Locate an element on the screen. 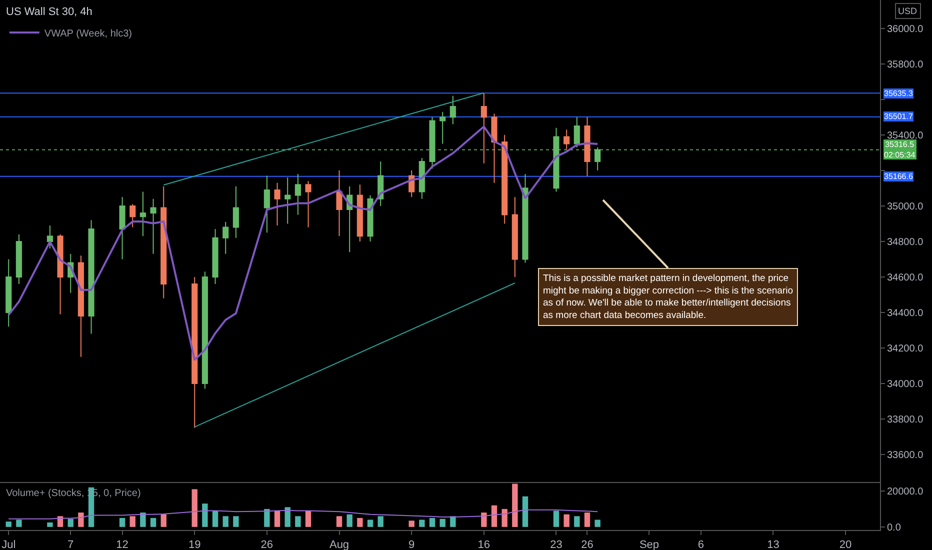  y-tick-label: 36000.0 is located at coordinates (905, 29).